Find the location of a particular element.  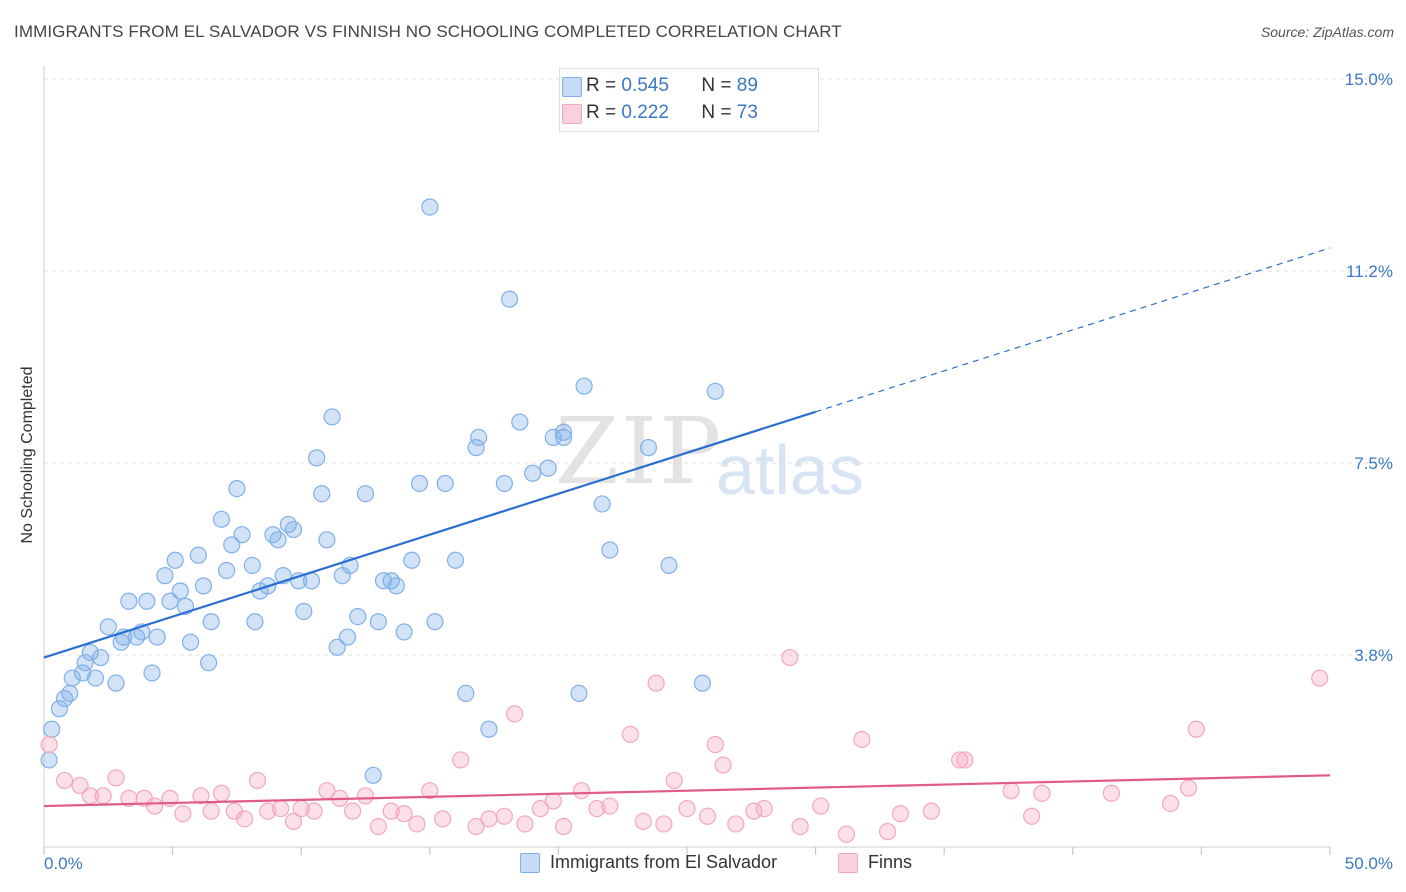

legend-r-value: 0.545 is located at coordinates (645, 85).